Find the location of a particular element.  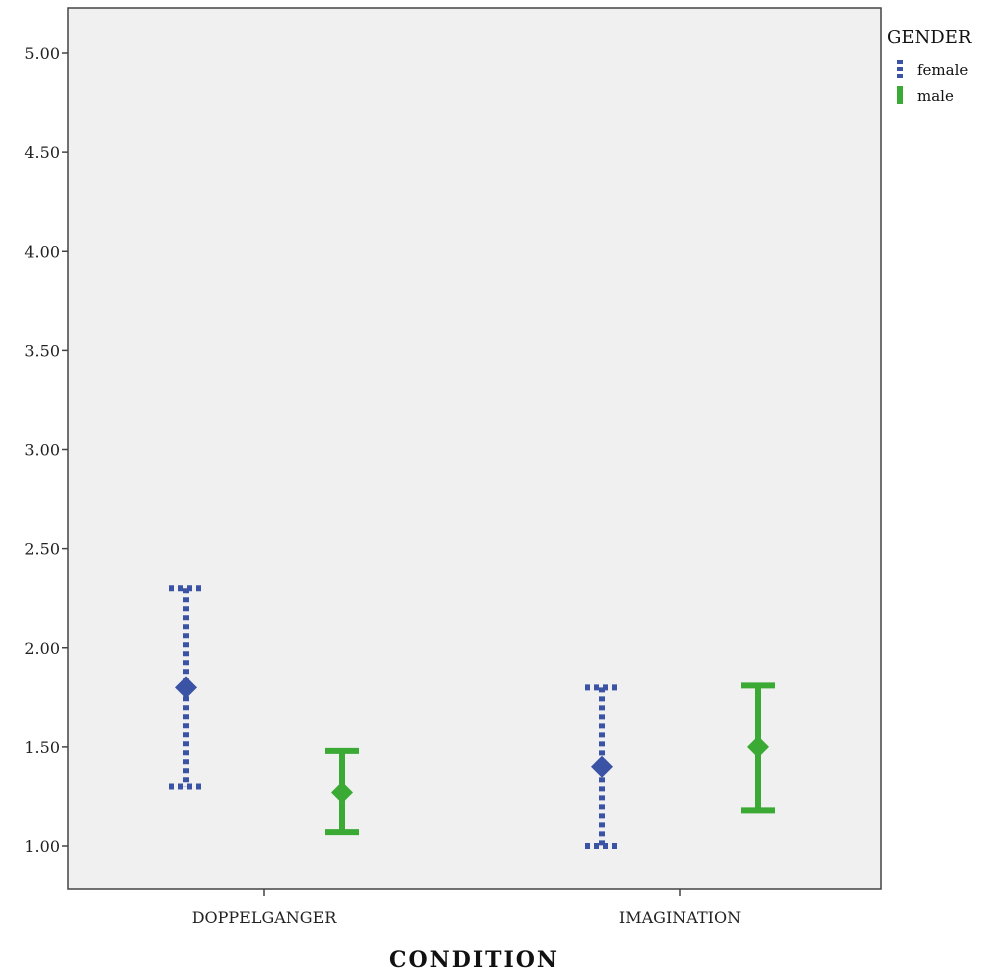

x-axis: DOPPELGANGER IMAGINATION is located at coordinates (466, 908).